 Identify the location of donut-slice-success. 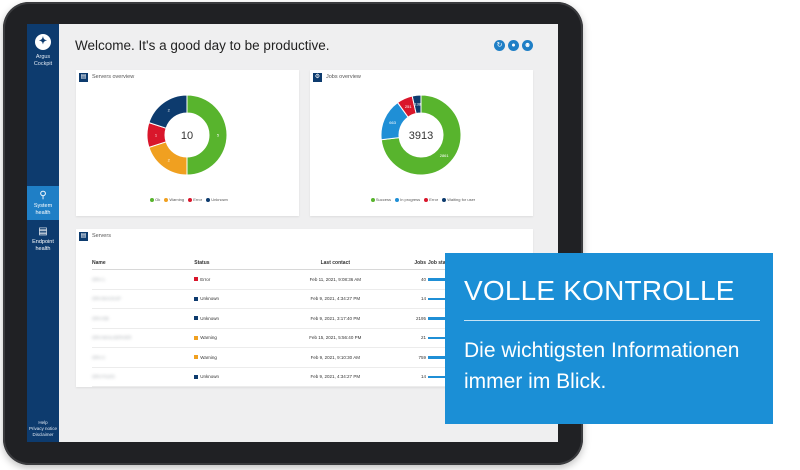
(421, 135).